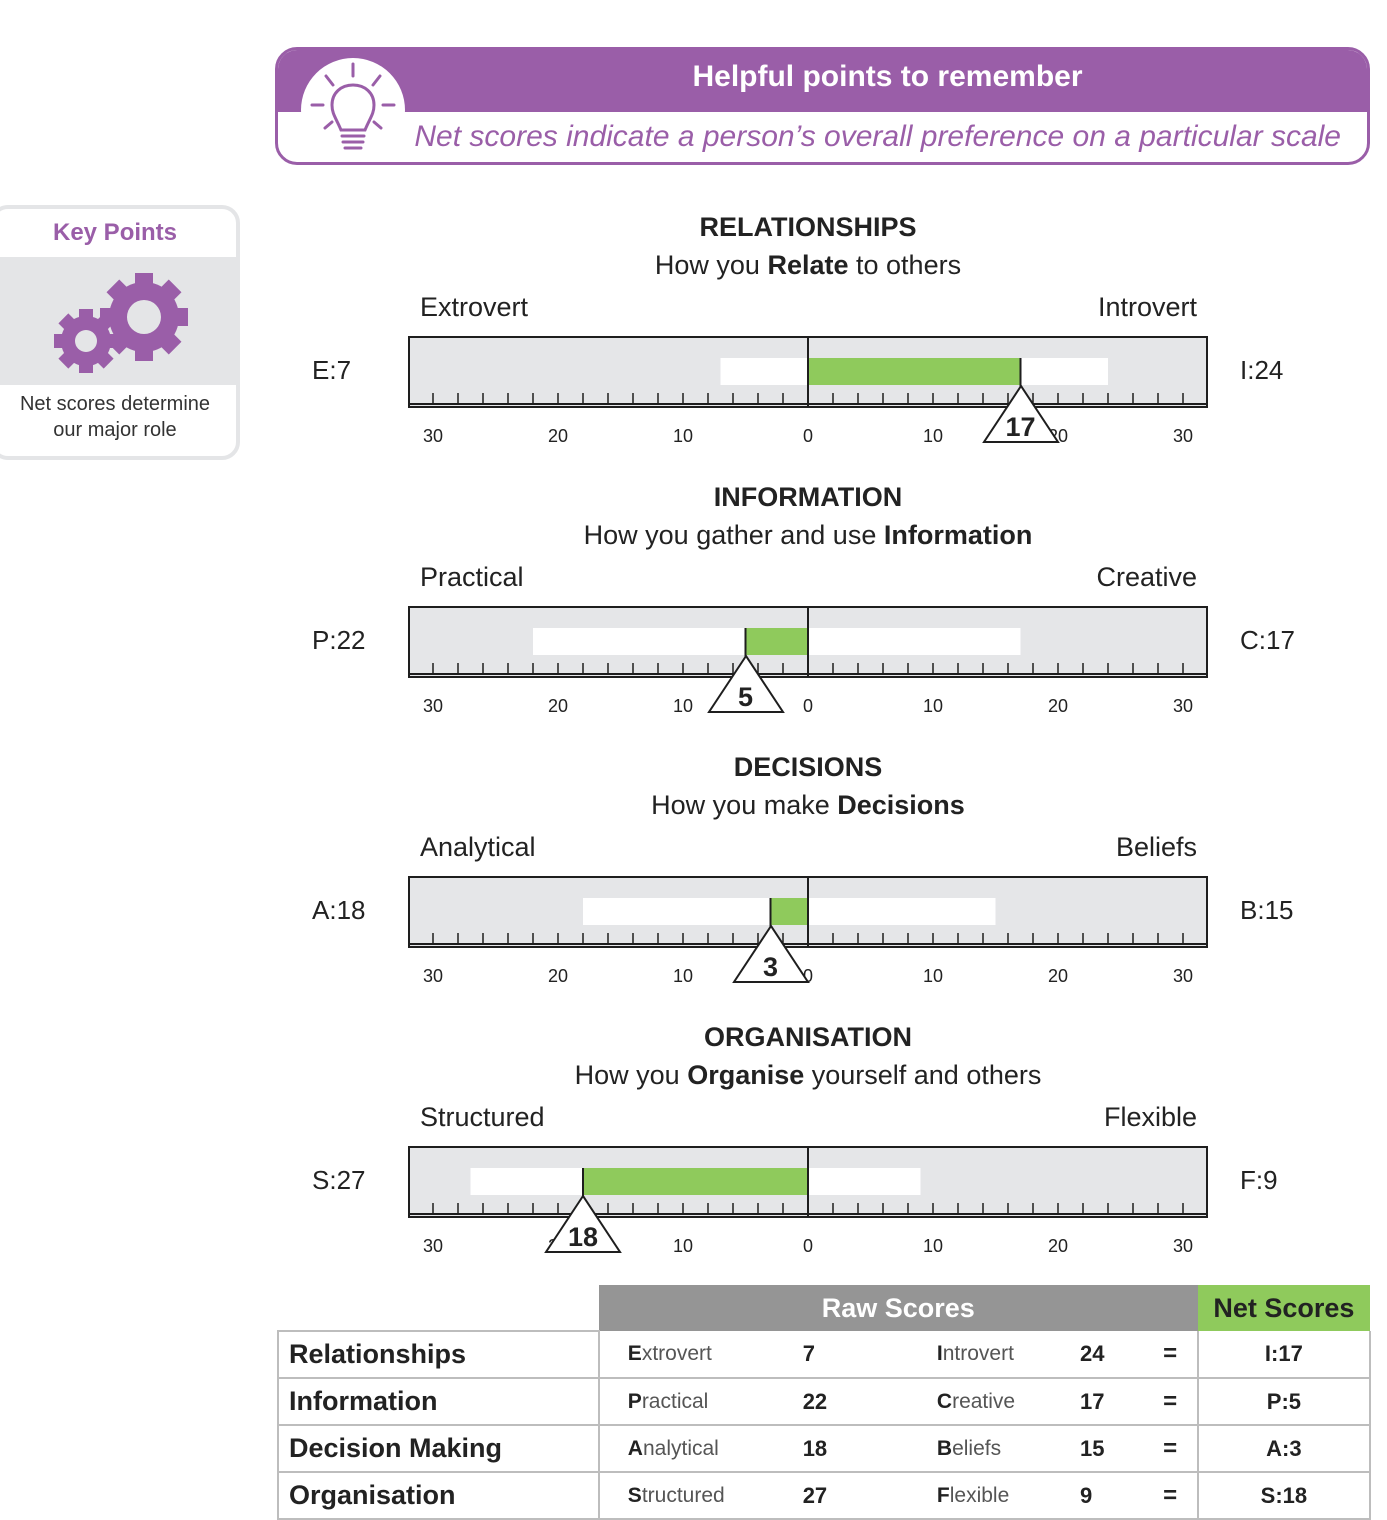  I want to click on right-raw-value: 24, so click(1105, 1355).